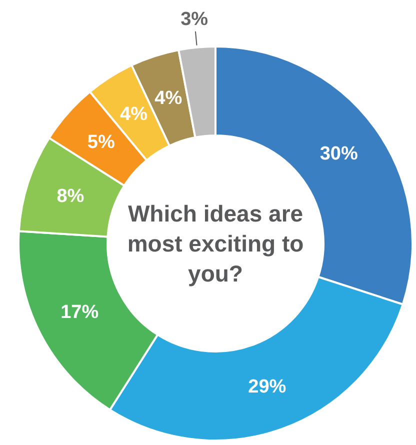 The height and width of the screenshot is (445, 416). Describe the element at coordinates (101, 143) in the screenshot. I see `data-label: 5%` at that location.